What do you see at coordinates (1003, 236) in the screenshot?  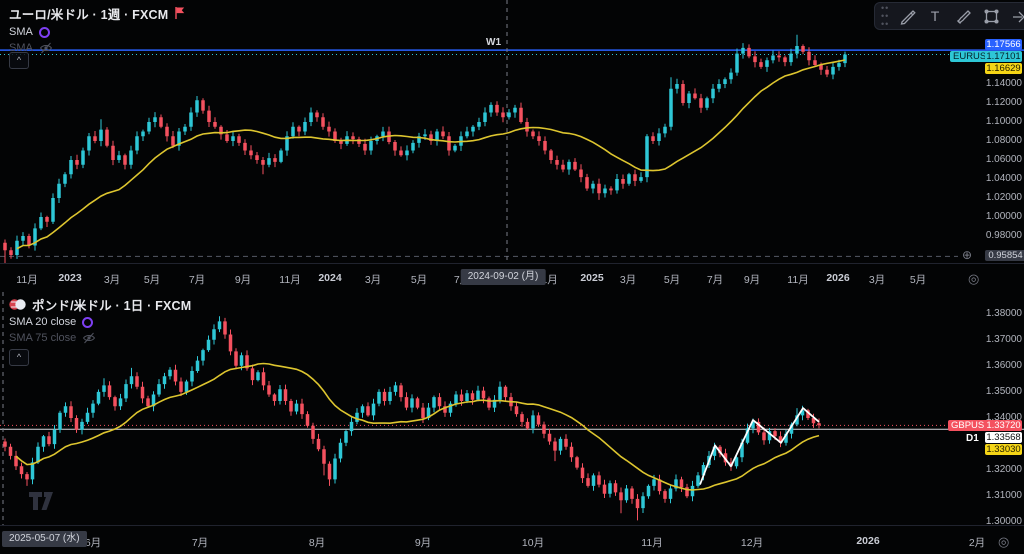 I see `price-tick-label: 0.98000` at bounding box center [1003, 236].